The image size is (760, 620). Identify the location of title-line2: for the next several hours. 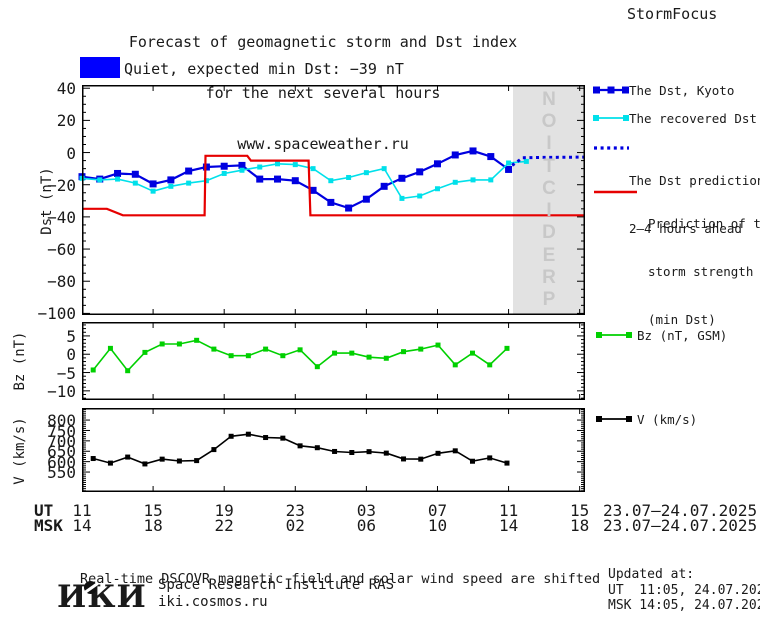
(323, 93).